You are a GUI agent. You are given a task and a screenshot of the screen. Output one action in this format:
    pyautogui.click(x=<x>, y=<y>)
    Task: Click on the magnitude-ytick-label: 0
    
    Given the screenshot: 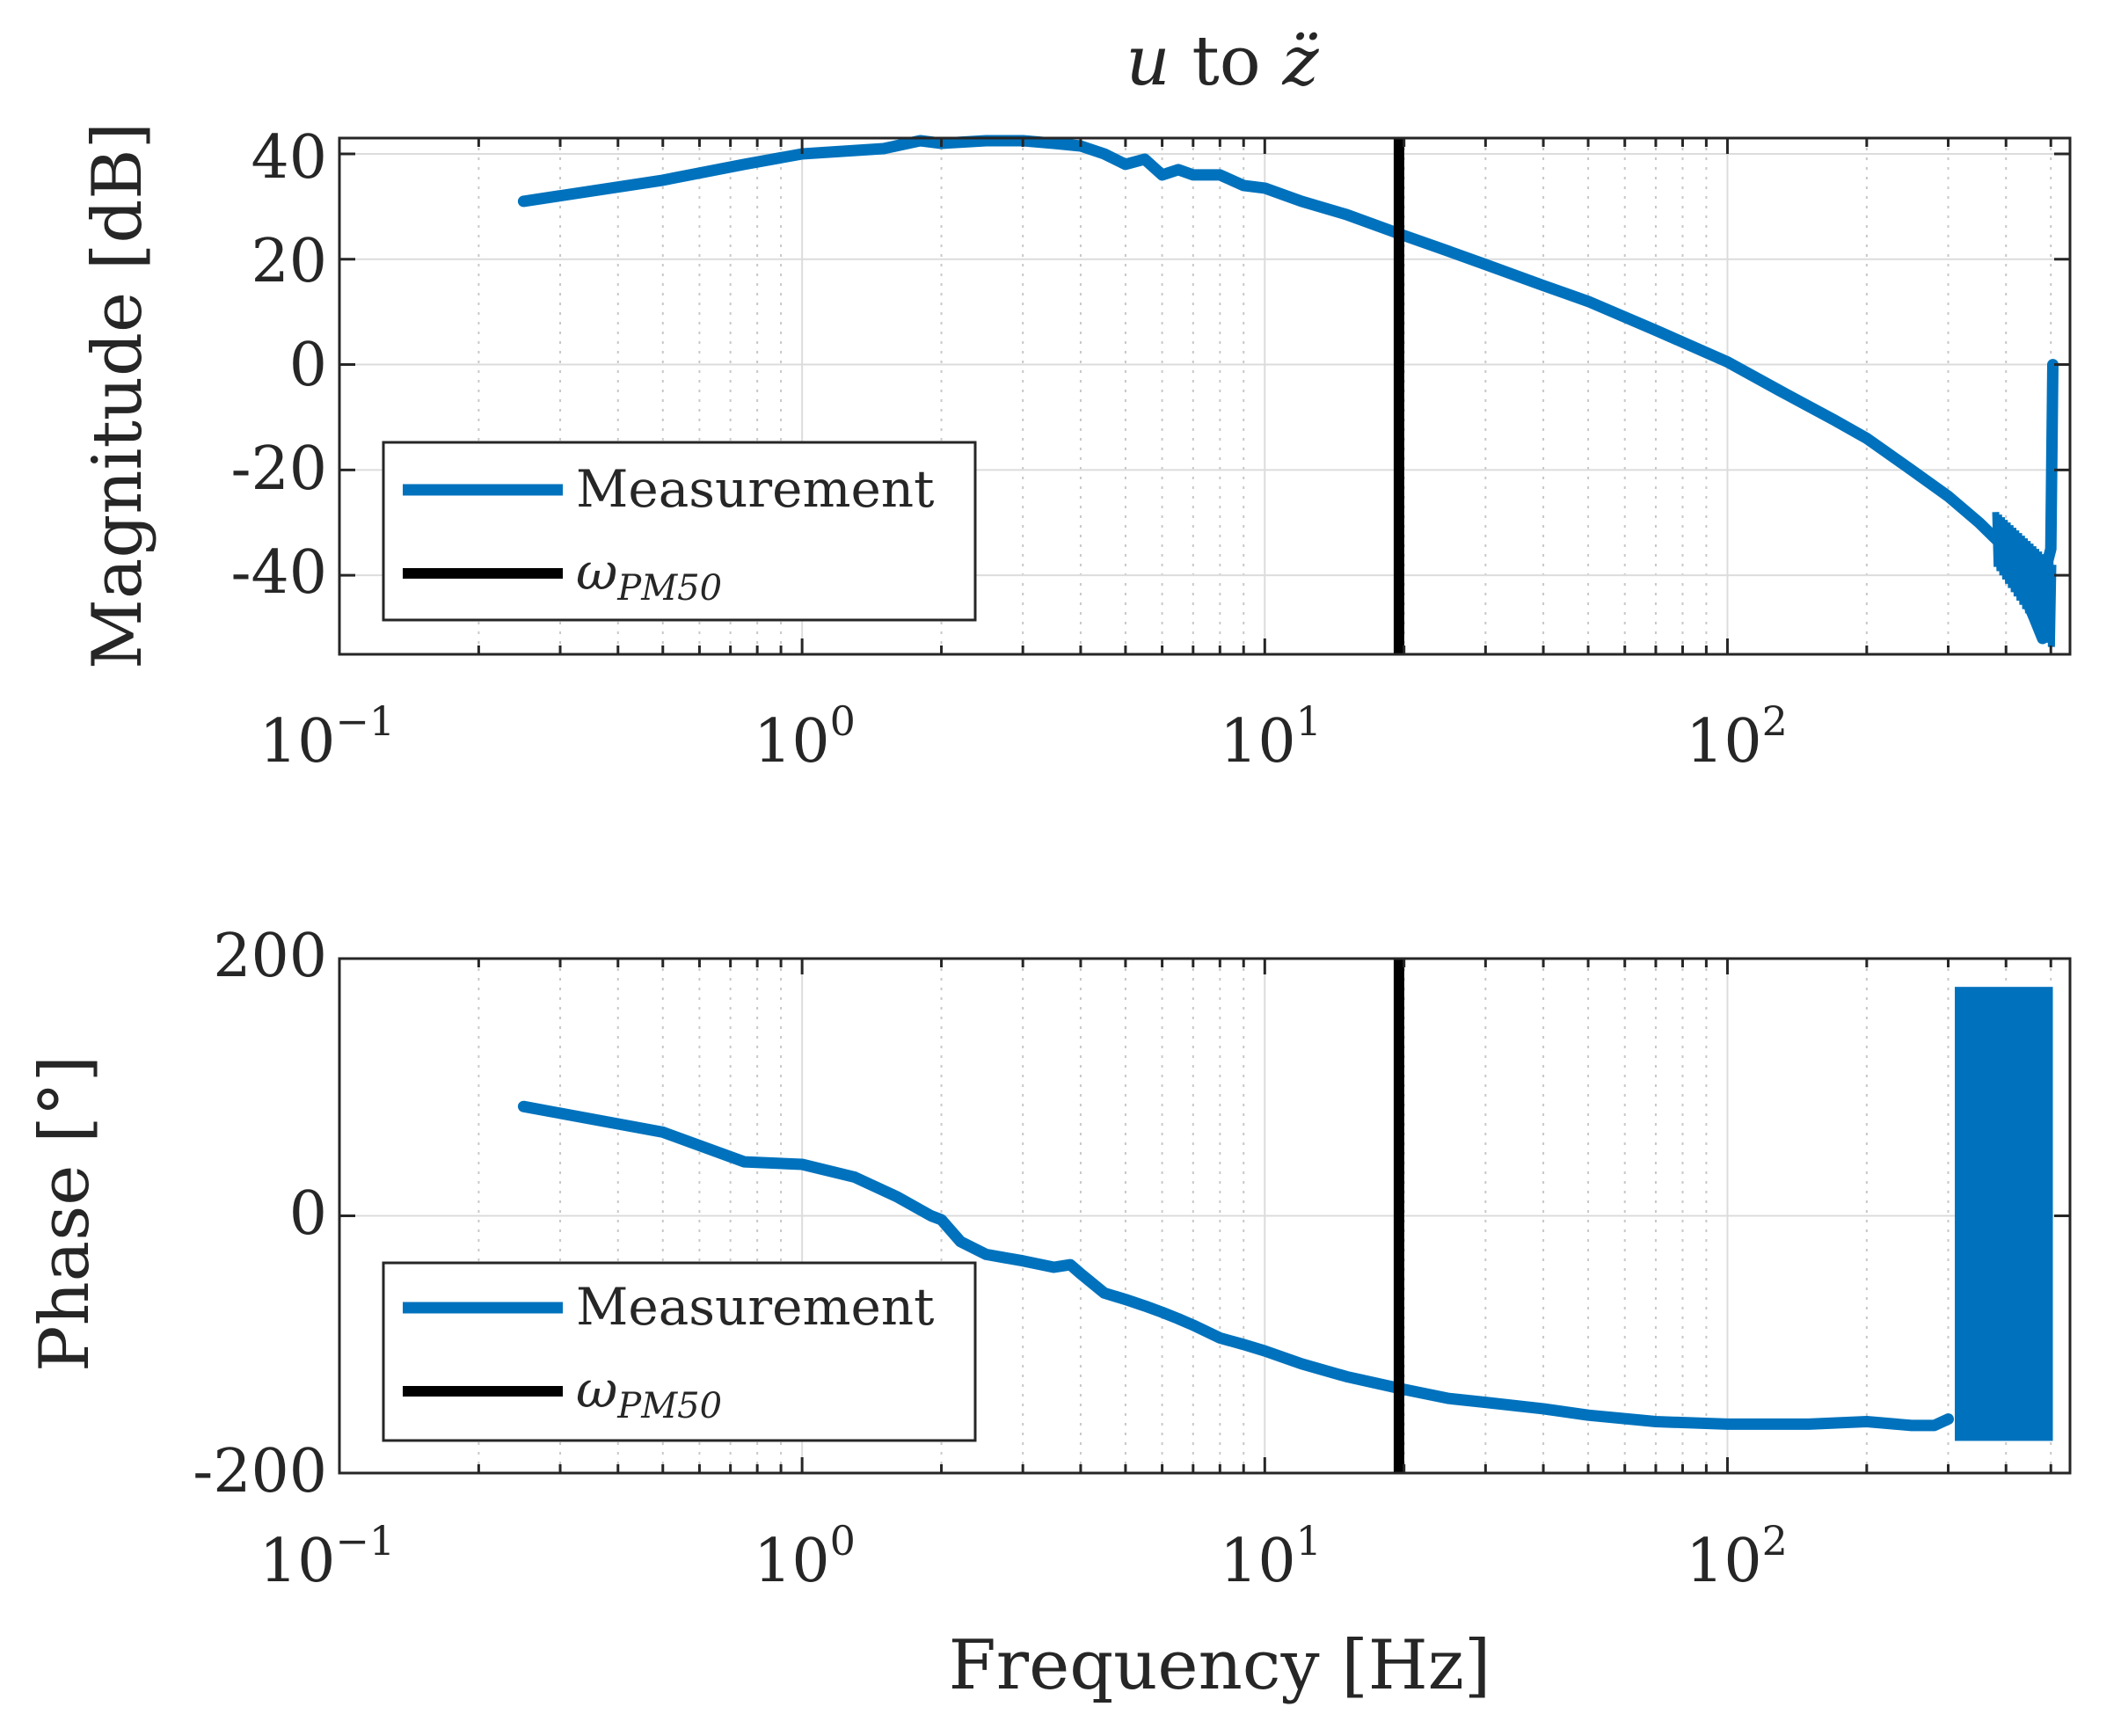 What is the action you would take?
    pyautogui.click(x=308, y=366)
    